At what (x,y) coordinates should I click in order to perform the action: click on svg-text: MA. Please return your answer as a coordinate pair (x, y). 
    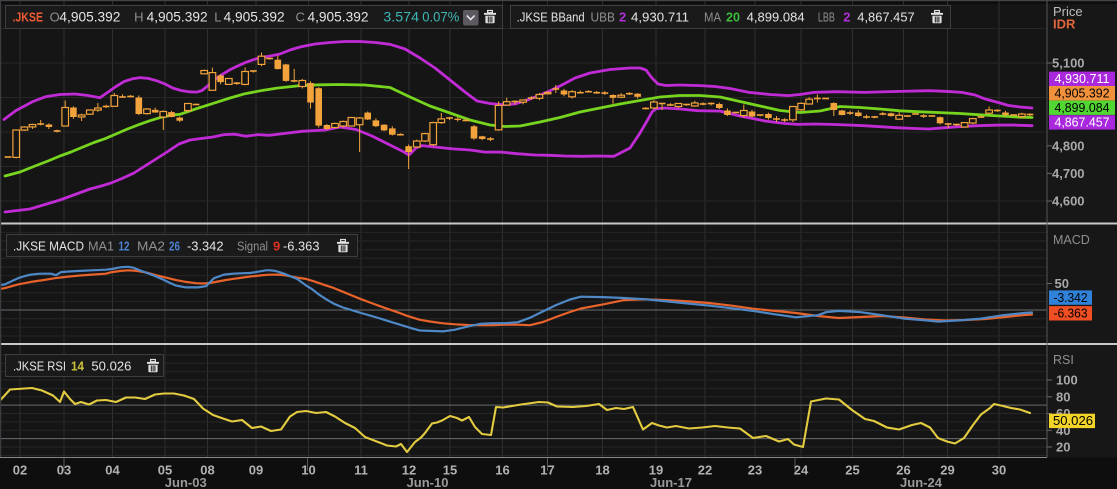
    Looking at the image, I should click on (712, 17).